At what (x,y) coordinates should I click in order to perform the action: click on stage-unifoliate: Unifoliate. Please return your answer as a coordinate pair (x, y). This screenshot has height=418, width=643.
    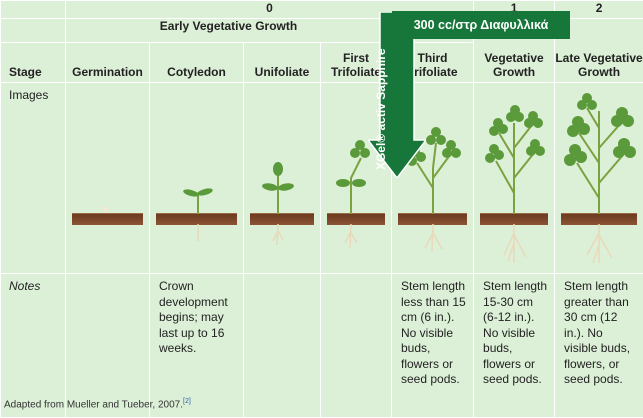
    Looking at the image, I should click on (282, 62).